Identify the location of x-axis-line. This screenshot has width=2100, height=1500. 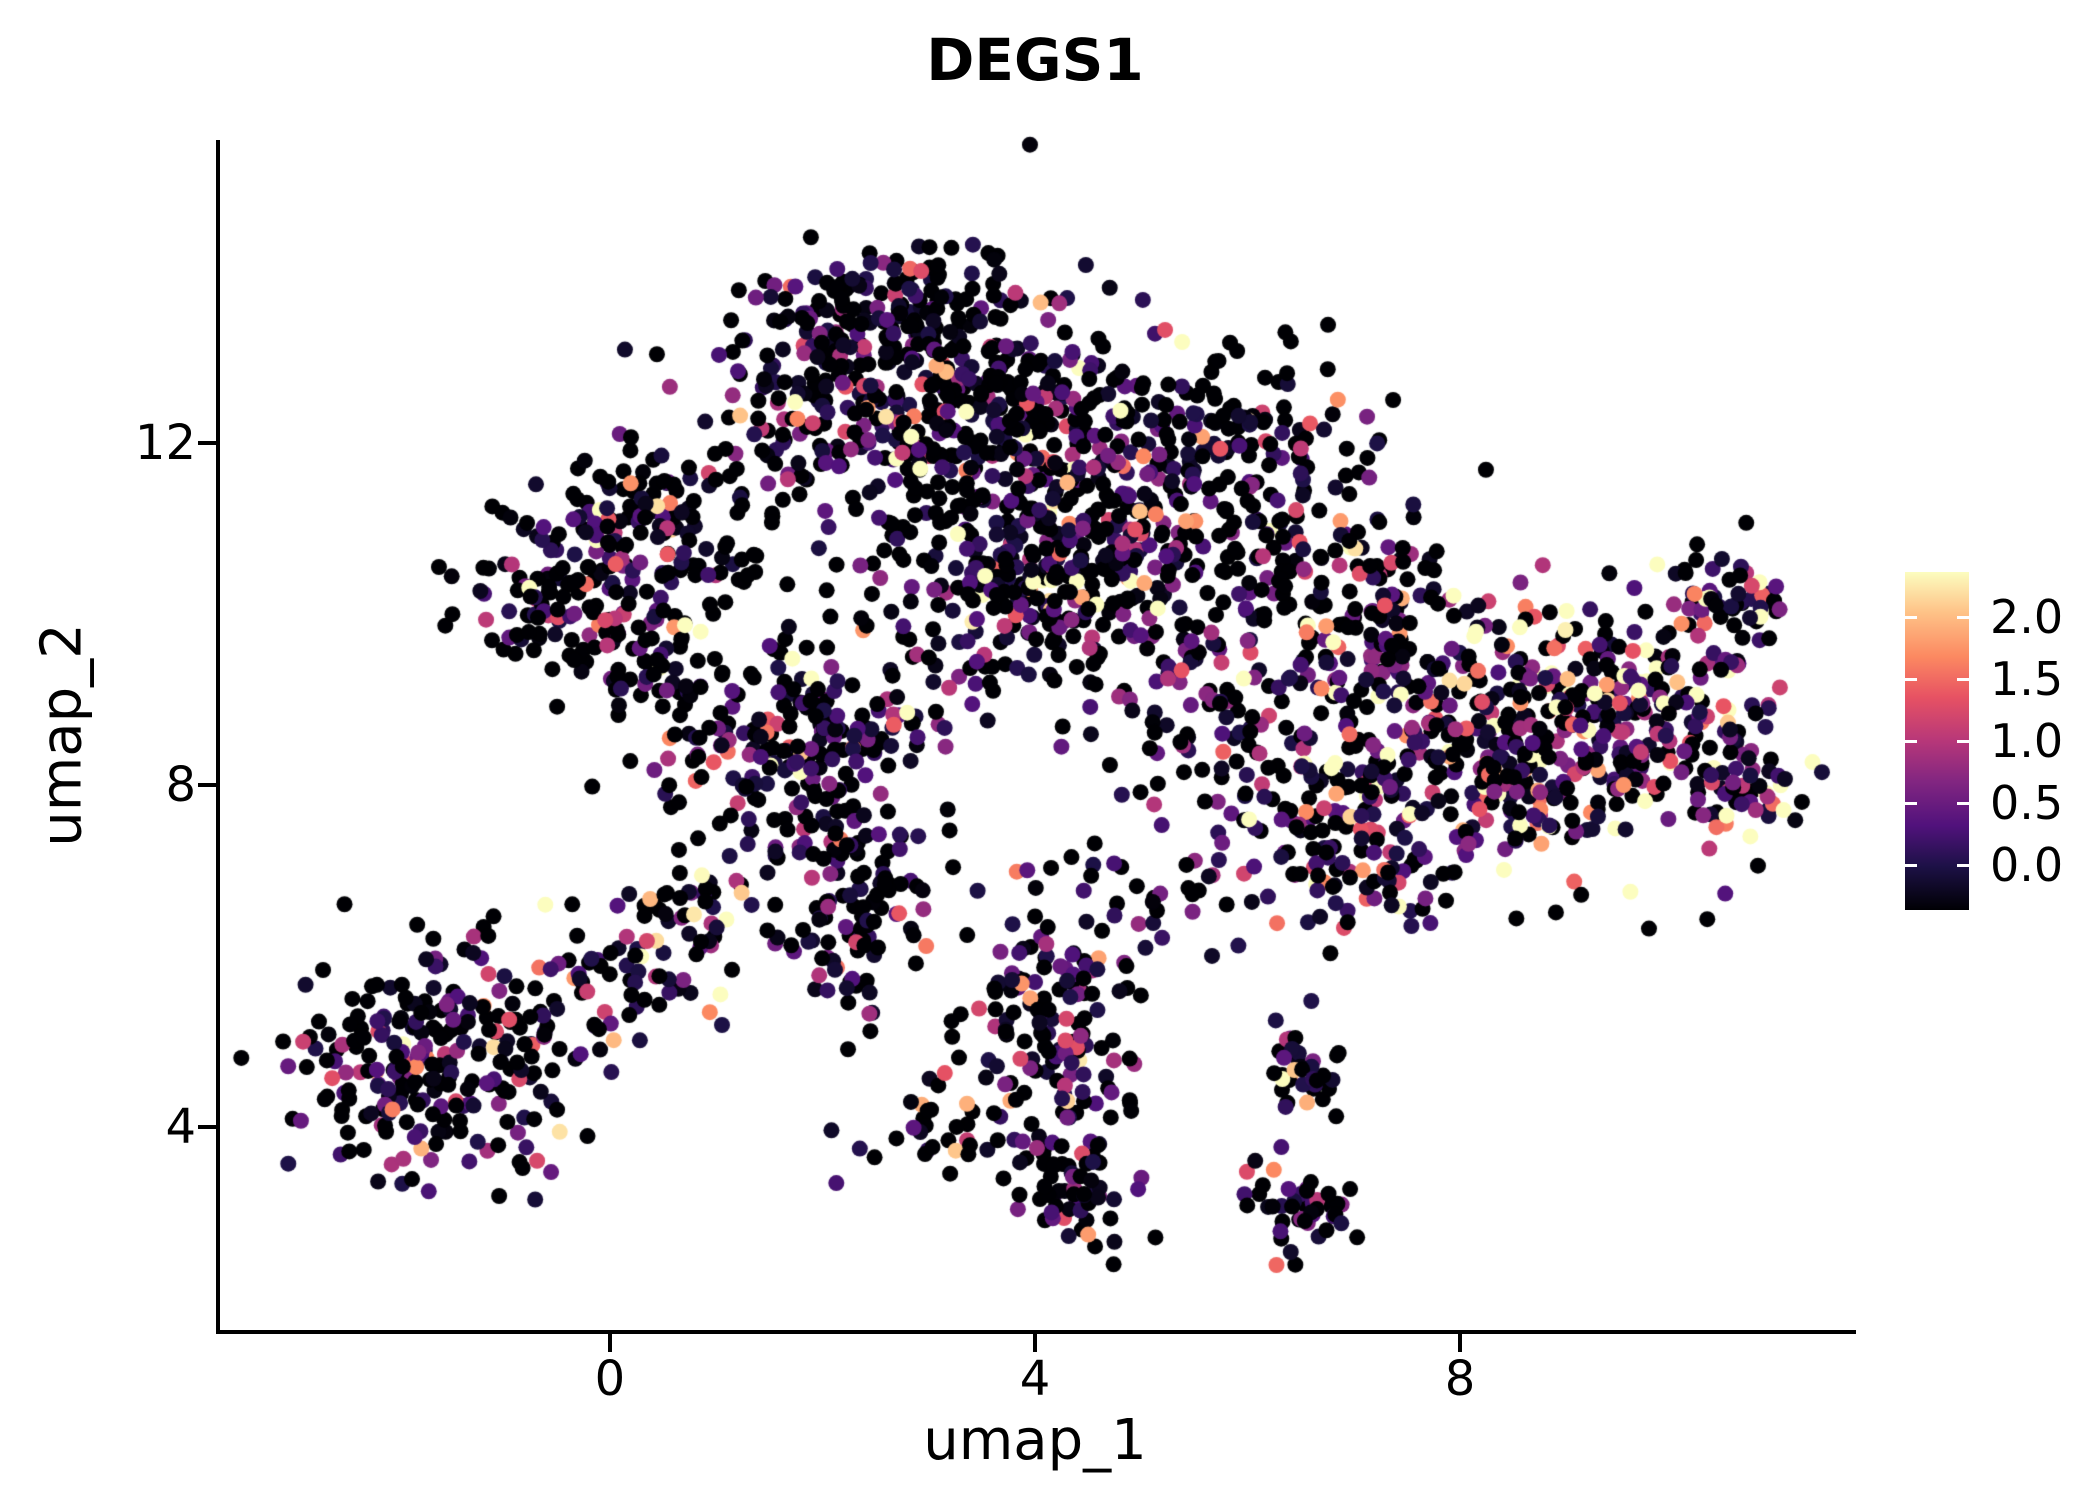
(1036, 1332).